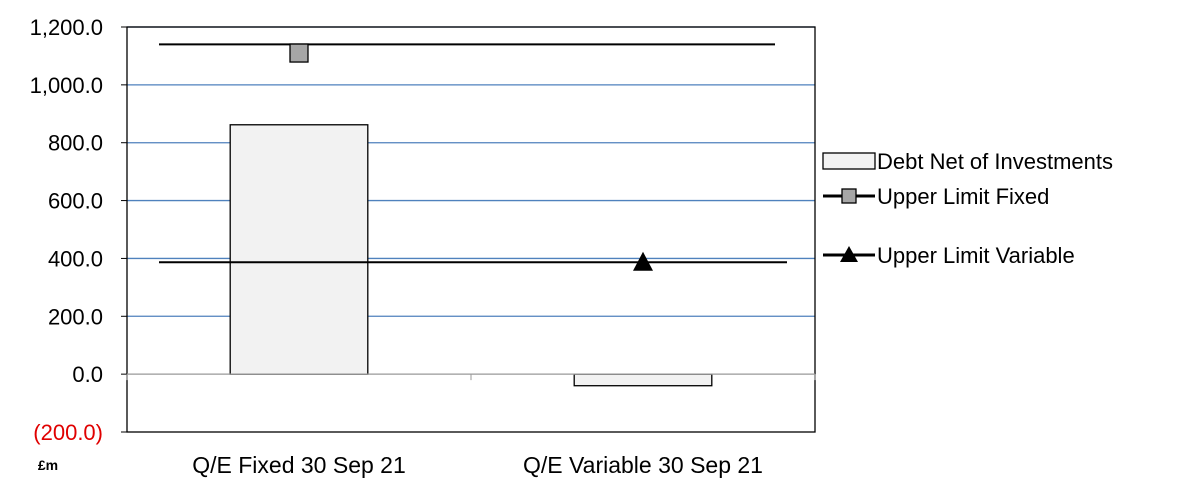 The width and height of the screenshot is (1199, 482). Describe the element at coordinates (68, 432) in the screenshot. I see `y-tick-label: (200.0)` at that location.